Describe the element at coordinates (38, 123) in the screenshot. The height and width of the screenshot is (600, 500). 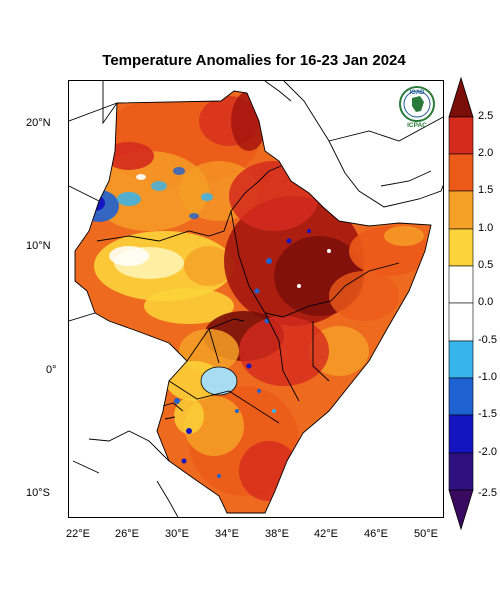
I see `lat-tick-20n: 20°N` at that location.